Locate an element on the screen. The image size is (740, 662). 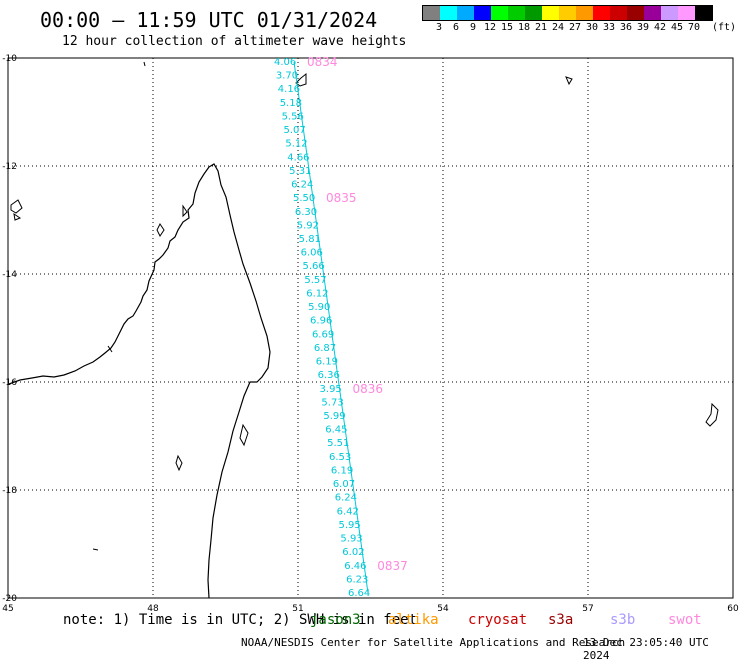
legend-label: 33 is located at coordinates (609, 27).